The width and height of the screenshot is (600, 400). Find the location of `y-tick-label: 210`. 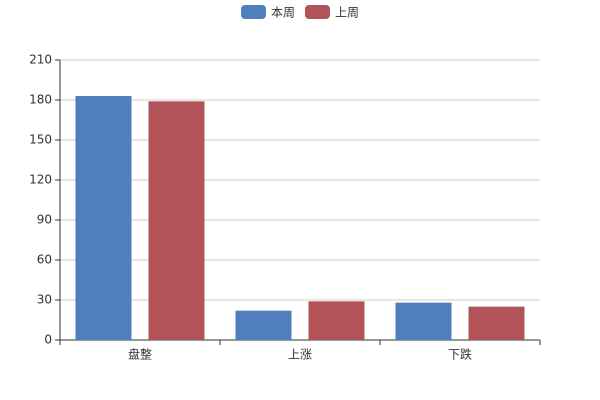

y-tick-label: 210 is located at coordinates (40, 60).